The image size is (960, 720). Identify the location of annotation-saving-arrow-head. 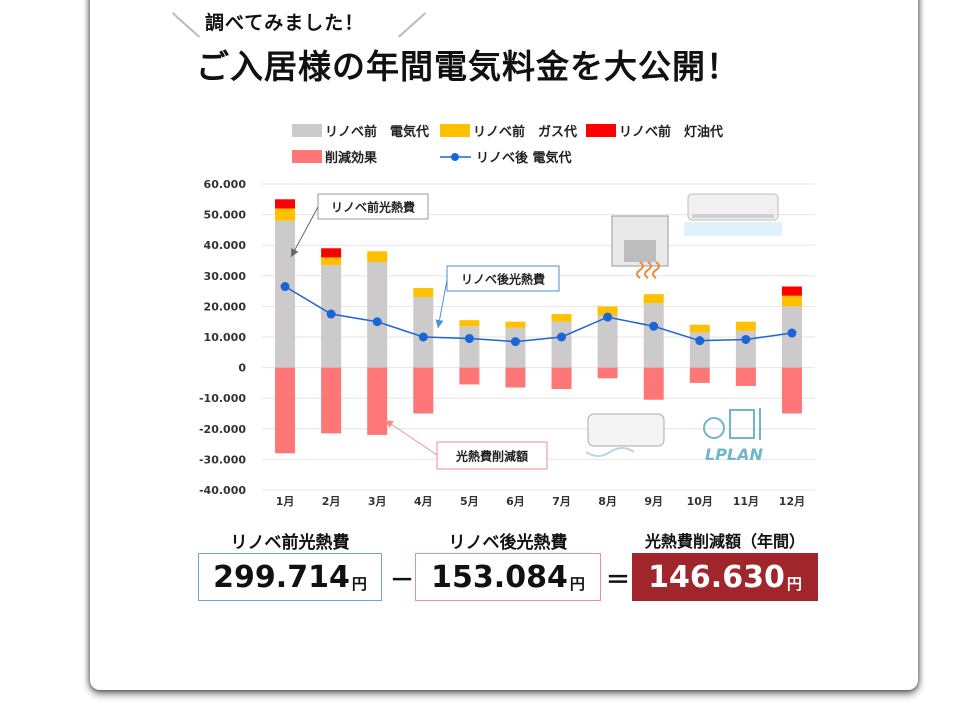
(389, 424).